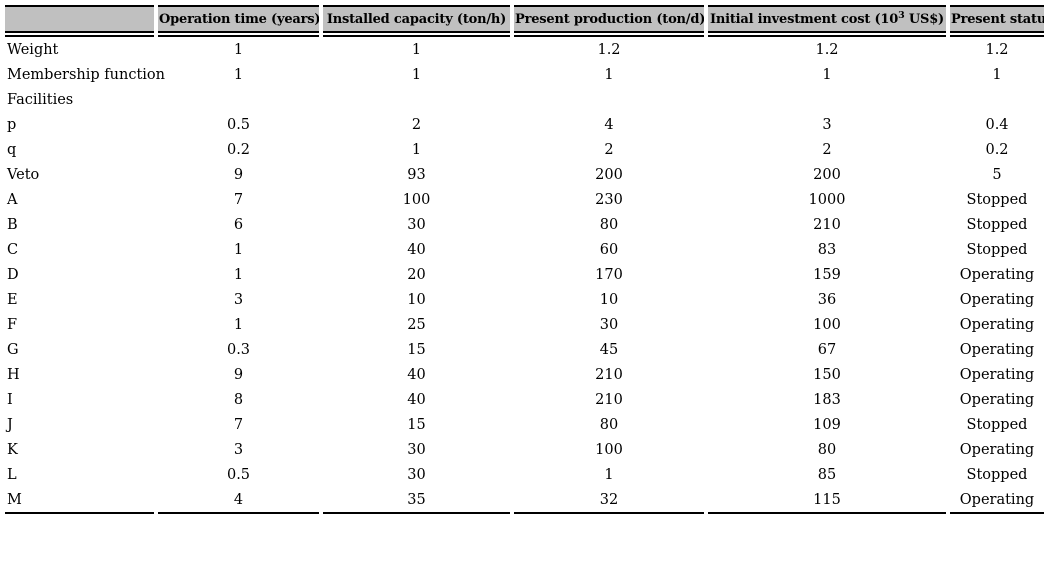  What do you see at coordinates (827, 174) in the screenshot?
I see `cell-investment-cost: 200` at bounding box center [827, 174].